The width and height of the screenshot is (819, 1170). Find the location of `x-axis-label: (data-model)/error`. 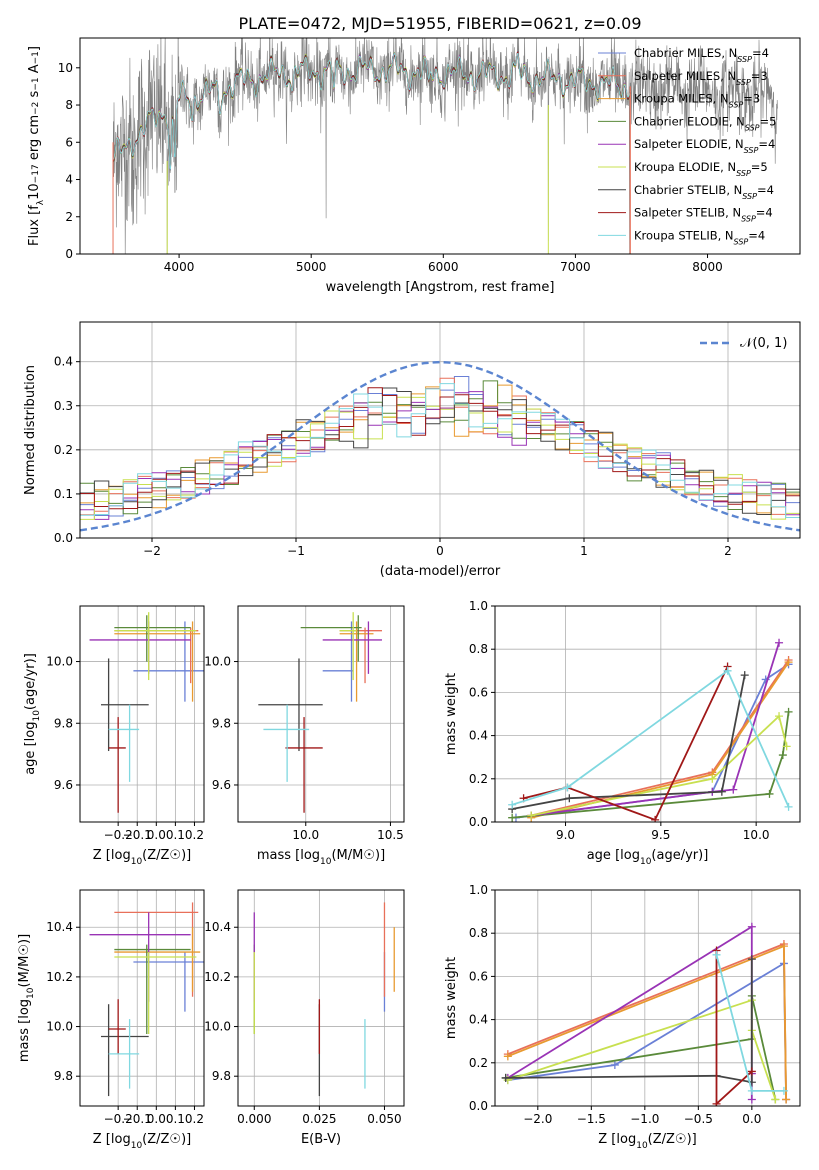

x-axis-label: (data-model)/error is located at coordinates (440, 571).